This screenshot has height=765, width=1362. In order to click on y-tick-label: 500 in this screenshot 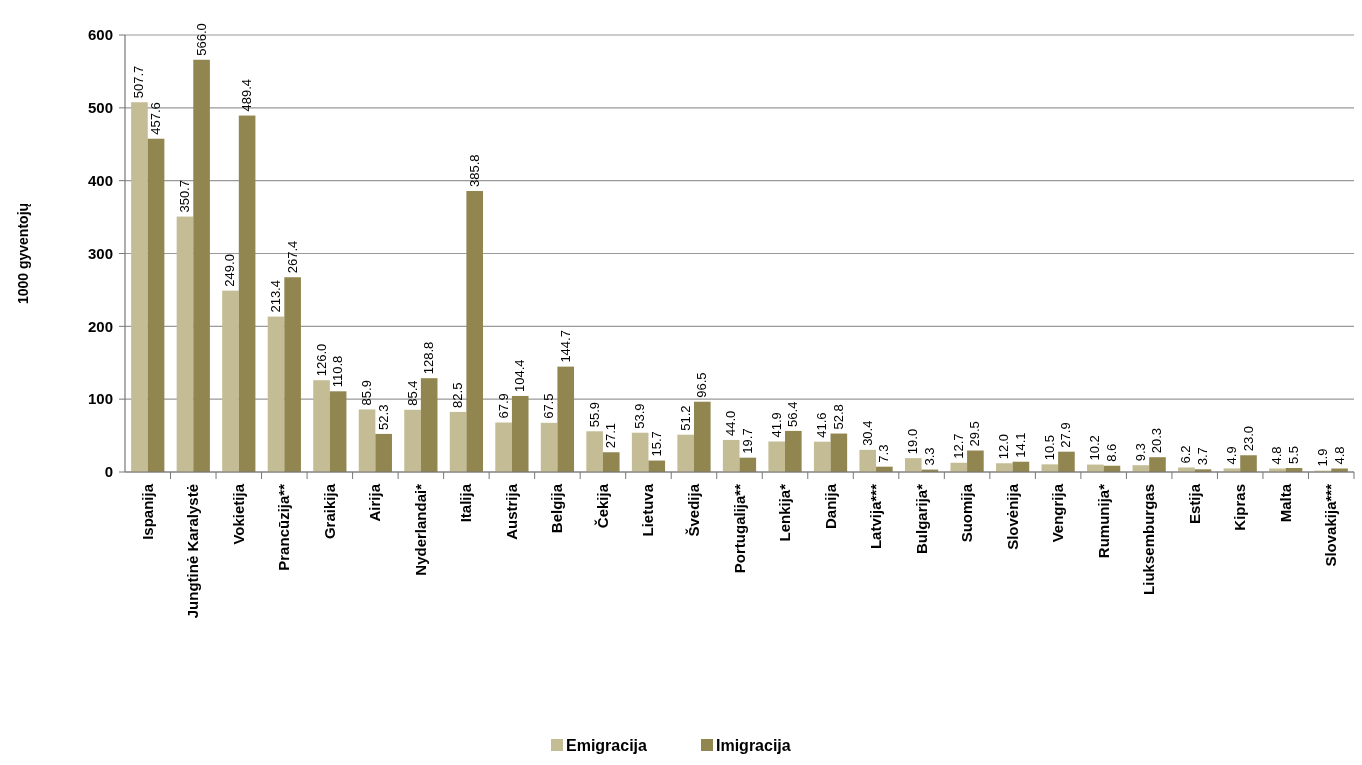, I will do `click(100, 108)`.